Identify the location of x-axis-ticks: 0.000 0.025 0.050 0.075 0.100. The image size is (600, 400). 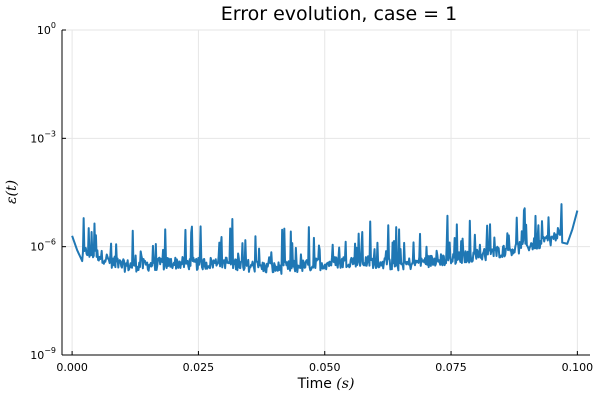
(324, 362).